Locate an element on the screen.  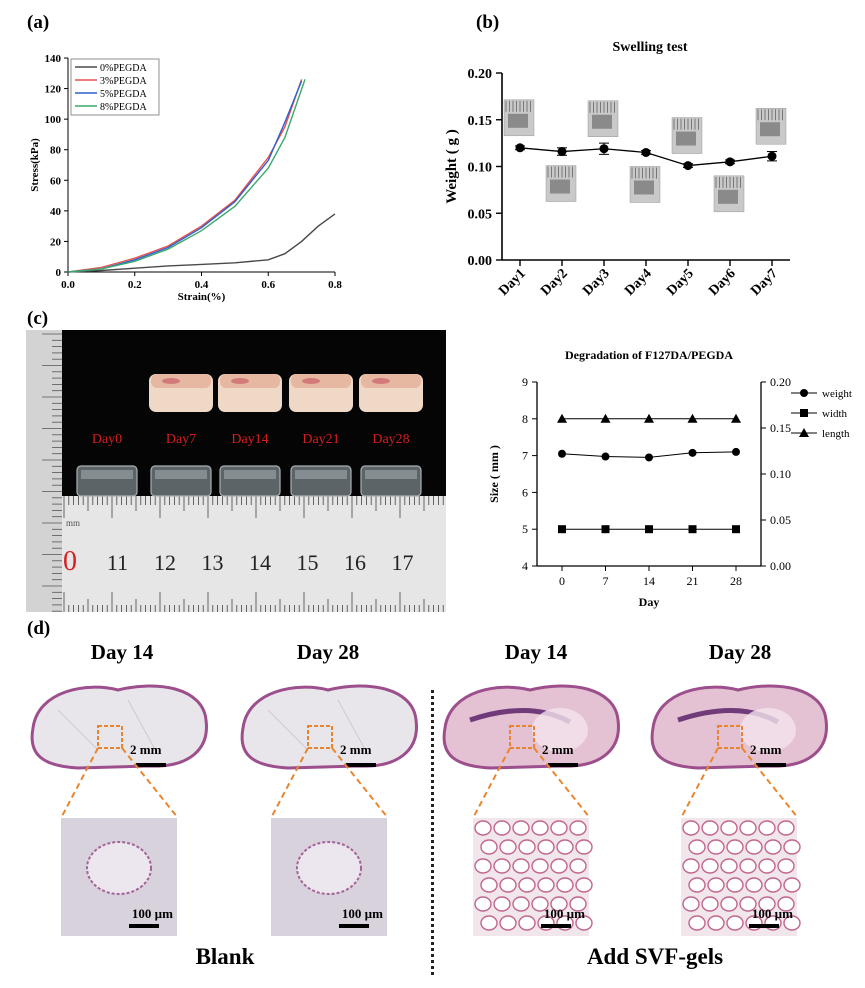
ruler-number: 11 is located at coordinates (117, 562).